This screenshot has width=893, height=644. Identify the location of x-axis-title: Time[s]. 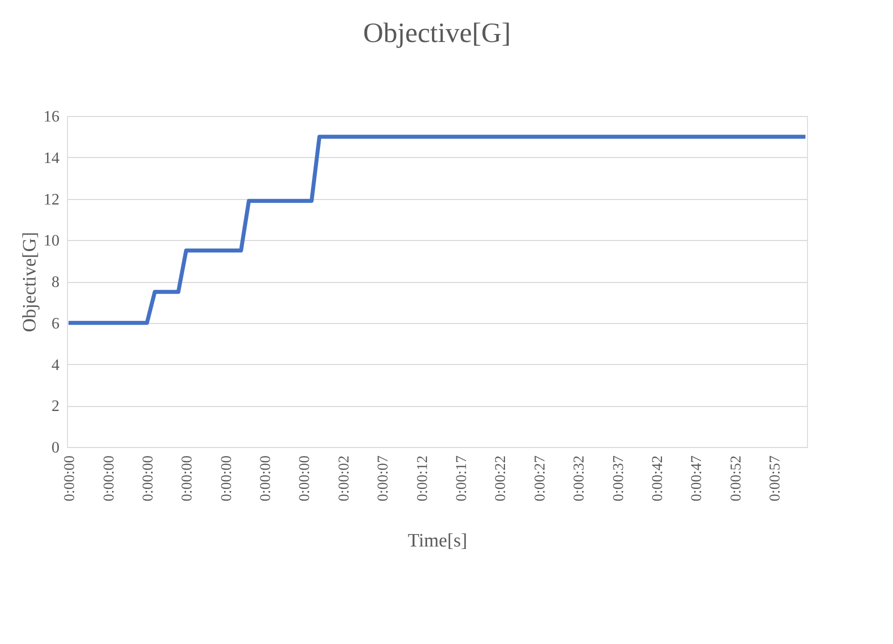
(438, 541).